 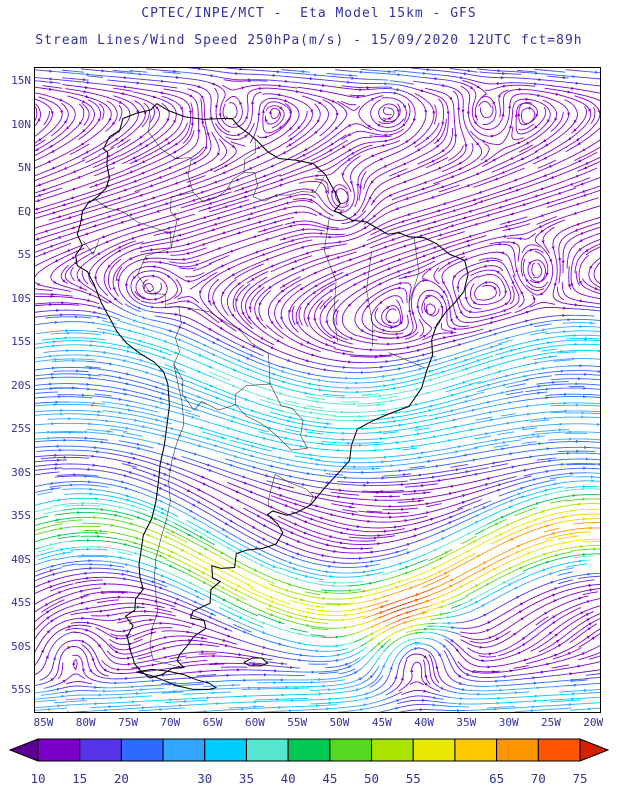 What do you see at coordinates (21, 472) in the screenshot?
I see `lat-label-30S: 30S` at bounding box center [21, 472].